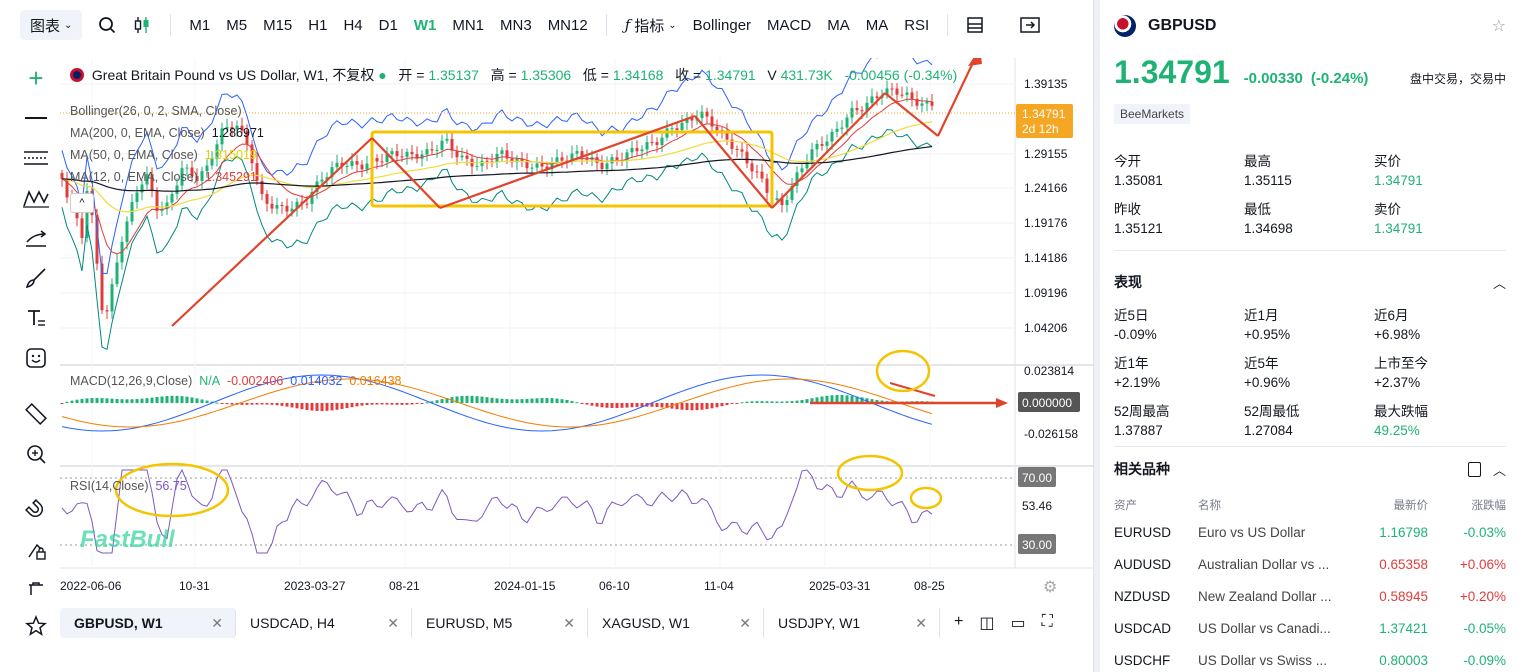  Describe the element at coordinates (1310, 532) in the screenshot. I see `related-row-eurusd: EURUSD Euro vs US Dollar 1.16798 -0.03%` at that location.